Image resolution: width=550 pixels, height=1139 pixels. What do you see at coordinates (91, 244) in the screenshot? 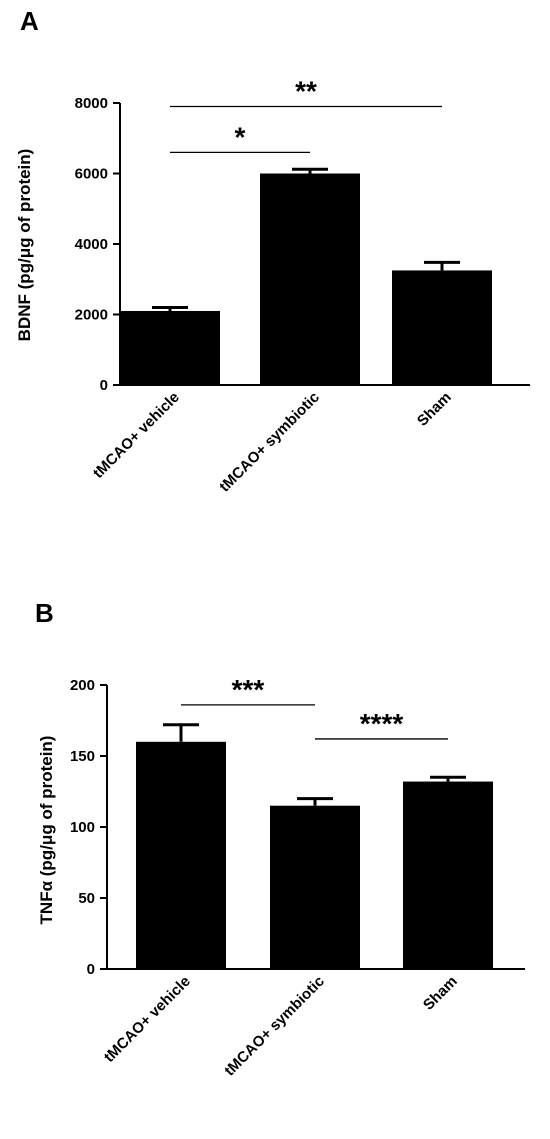
I see `panel-a-y-tick-label: 4000` at bounding box center [91, 244].